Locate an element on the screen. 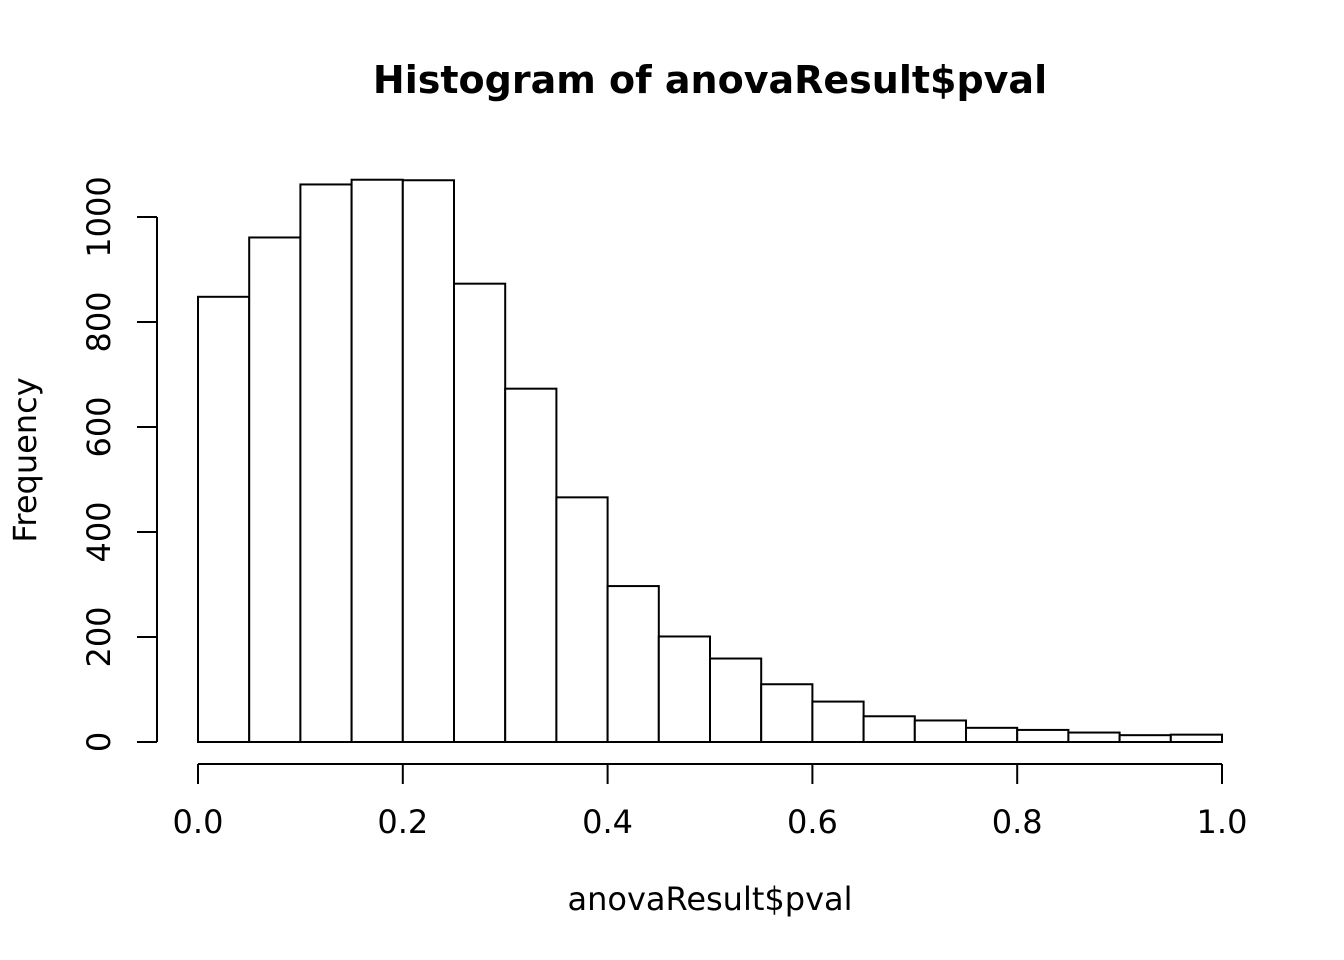  y-axis: 0 200 400 600 800 1000 is located at coordinates (119, 464).